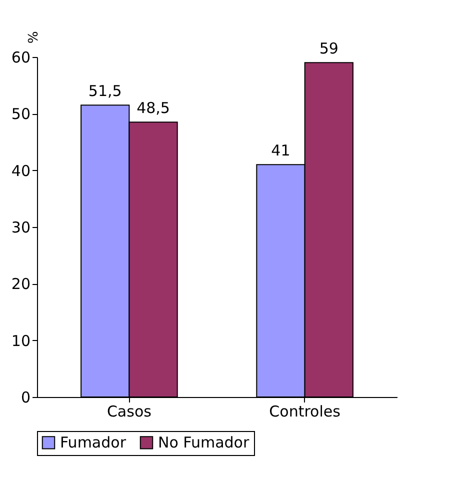  What do you see at coordinates (328, 49) in the screenshot?
I see `data-label: 59` at bounding box center [328, 49].